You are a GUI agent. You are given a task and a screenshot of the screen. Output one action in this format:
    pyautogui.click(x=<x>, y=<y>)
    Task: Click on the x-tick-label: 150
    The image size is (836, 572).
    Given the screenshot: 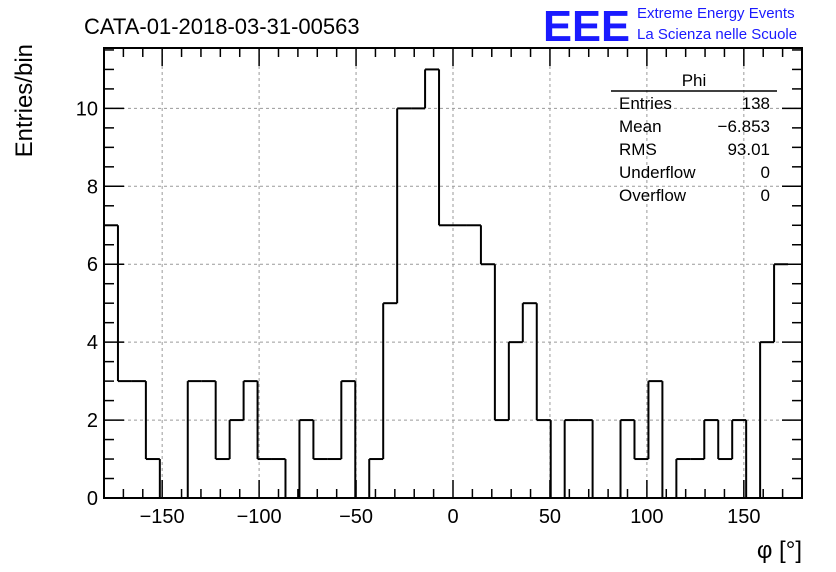 What is the action you would take?
    pyautogui.click(x=743, y=517)
    